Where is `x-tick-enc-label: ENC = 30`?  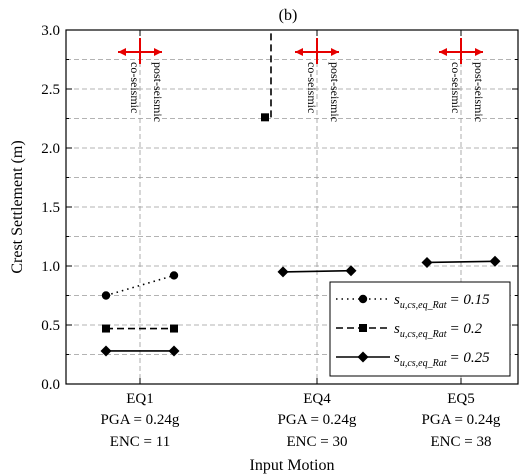
x-tick-enc-label: ENC = 30 is located at coordinates (317, 442).